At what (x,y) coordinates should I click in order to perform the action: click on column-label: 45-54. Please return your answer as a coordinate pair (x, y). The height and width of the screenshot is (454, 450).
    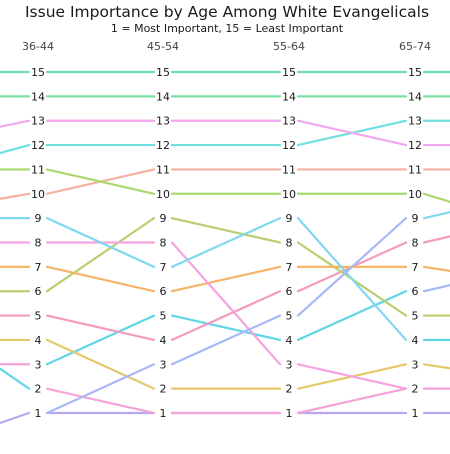
    Looking at the image, I should click on (163, 46).